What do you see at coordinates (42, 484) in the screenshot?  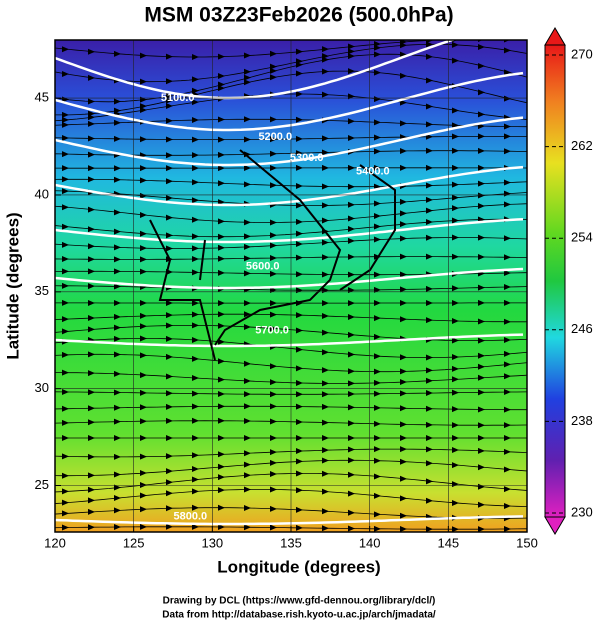 I see `y-tick-label: 25` at bounding box center [42, 484].